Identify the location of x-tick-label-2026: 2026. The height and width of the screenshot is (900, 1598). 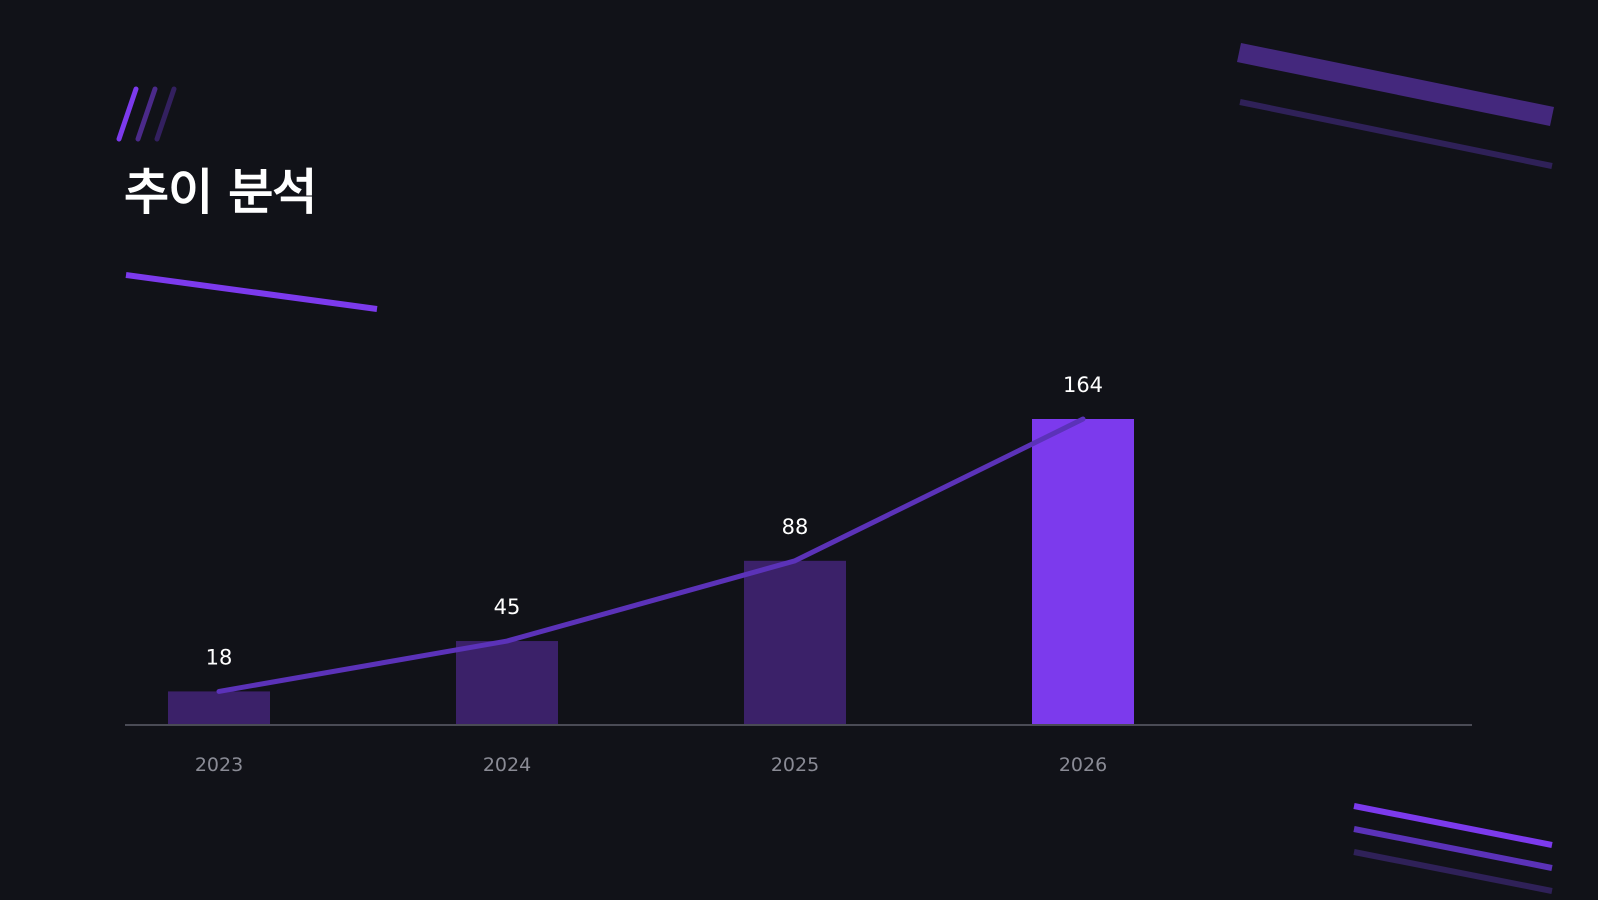
(1083, 765).